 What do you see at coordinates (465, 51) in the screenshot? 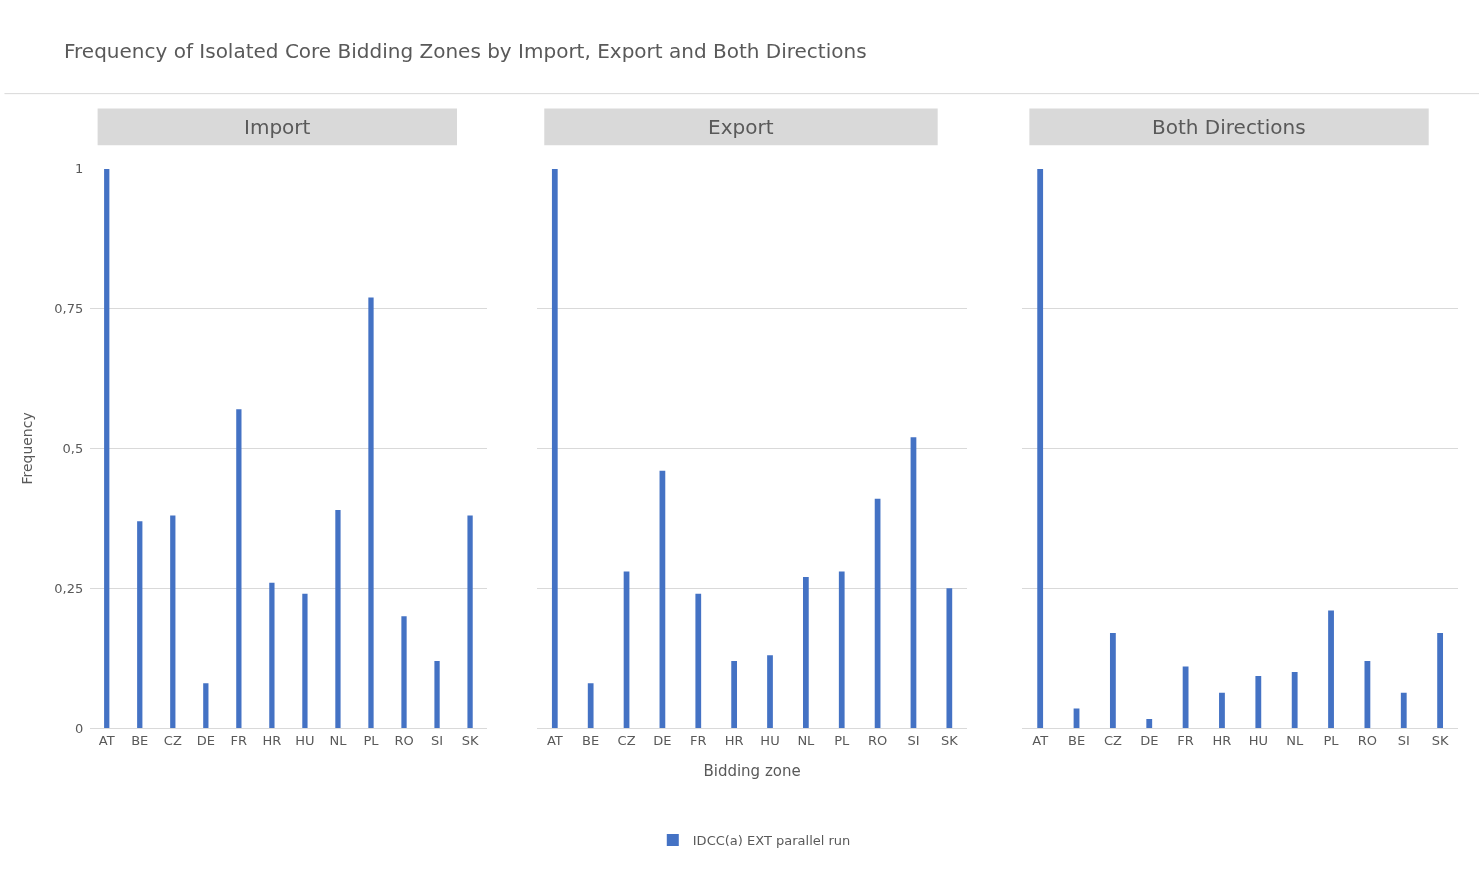
I see `text: Frequency of Isolated Core Bidding Zones by Import, Export and Both Directions` at bounding box center [465, 51].